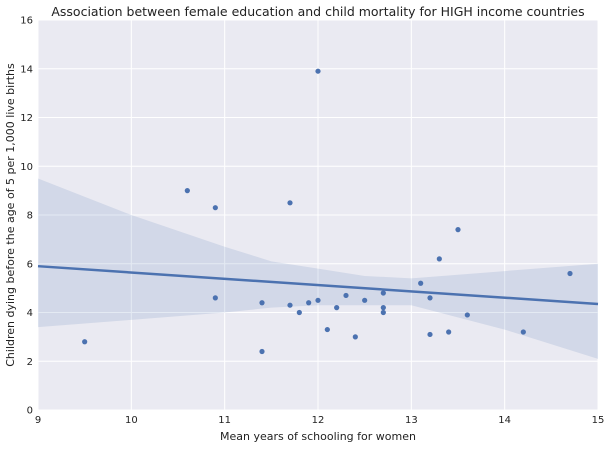 The height and width of the screenshot is (449, 611). I want to click on regression-line, so click(318, 285).